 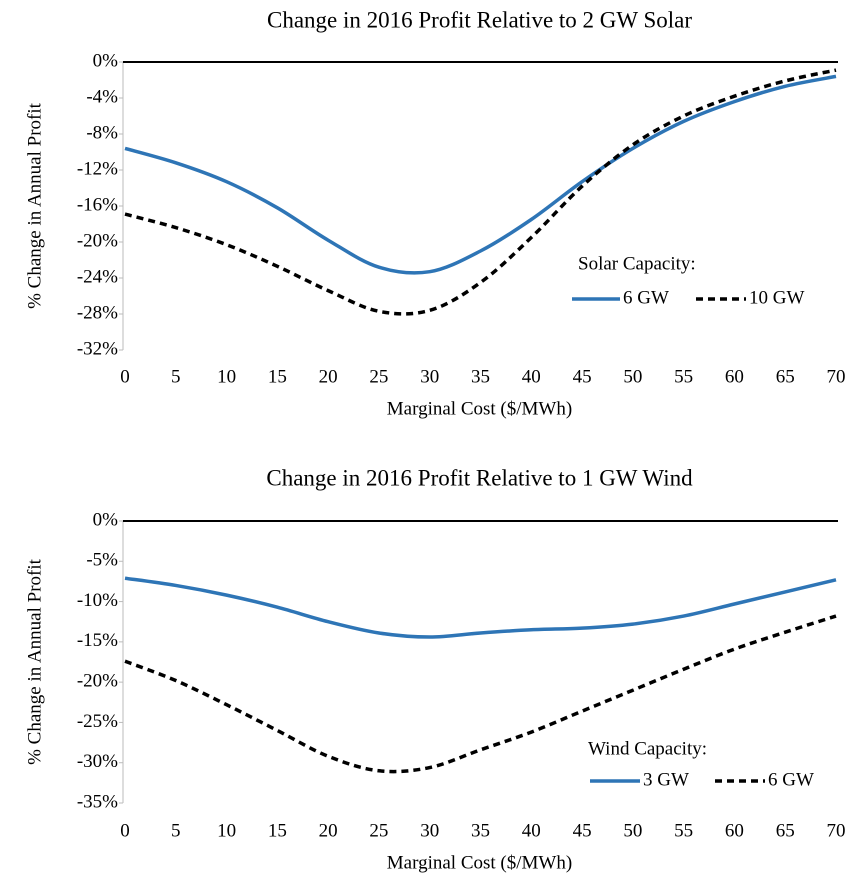 I want to click on y-tick-label: -24%, so click(x=97, y=276).